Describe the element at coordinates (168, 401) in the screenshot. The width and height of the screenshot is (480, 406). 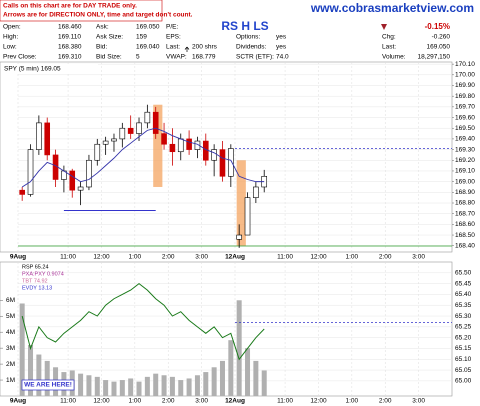
I see `x-tick-label: 2:00` at that location.